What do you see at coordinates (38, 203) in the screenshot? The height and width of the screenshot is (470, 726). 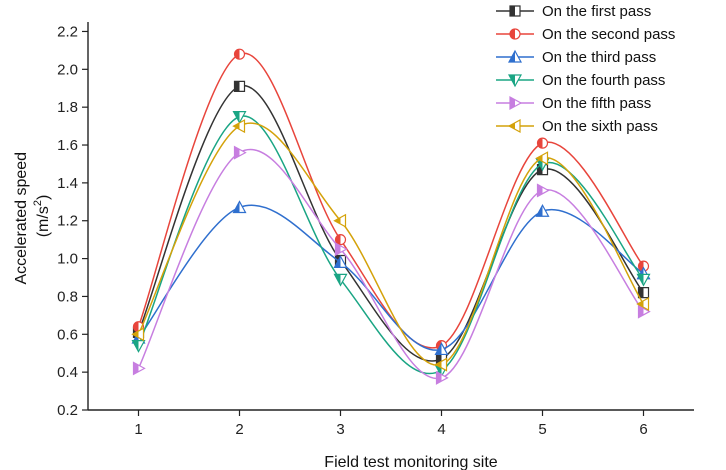 I see `y-axis-title-unit-exponent: 2` at bounding box center [38, 203].